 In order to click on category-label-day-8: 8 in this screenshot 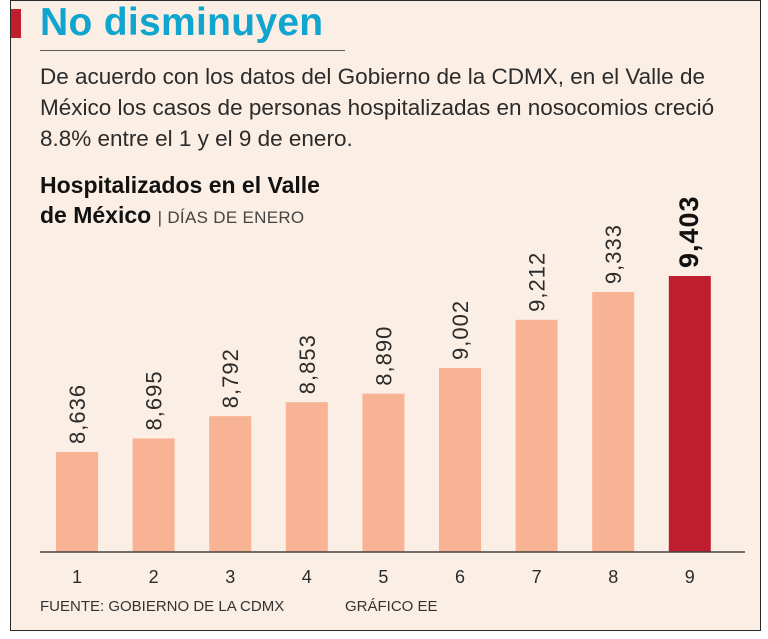, I will do `click(613, 577)`.